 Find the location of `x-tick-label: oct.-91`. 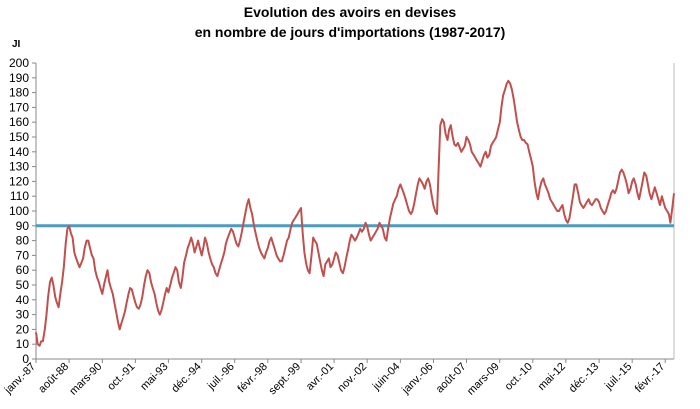

x-tick-label: oct.-91 is located at coordinates (121, 377).